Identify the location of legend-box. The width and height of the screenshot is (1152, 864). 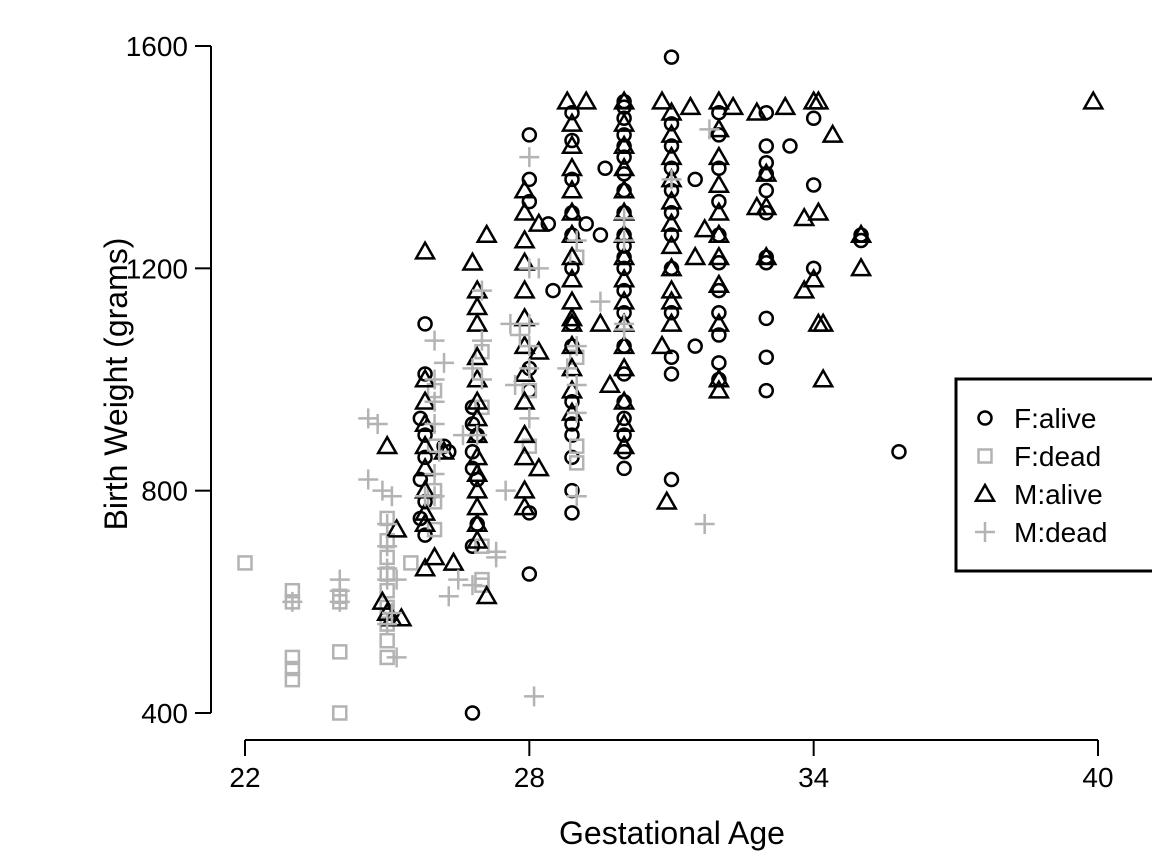
(1053, 475).